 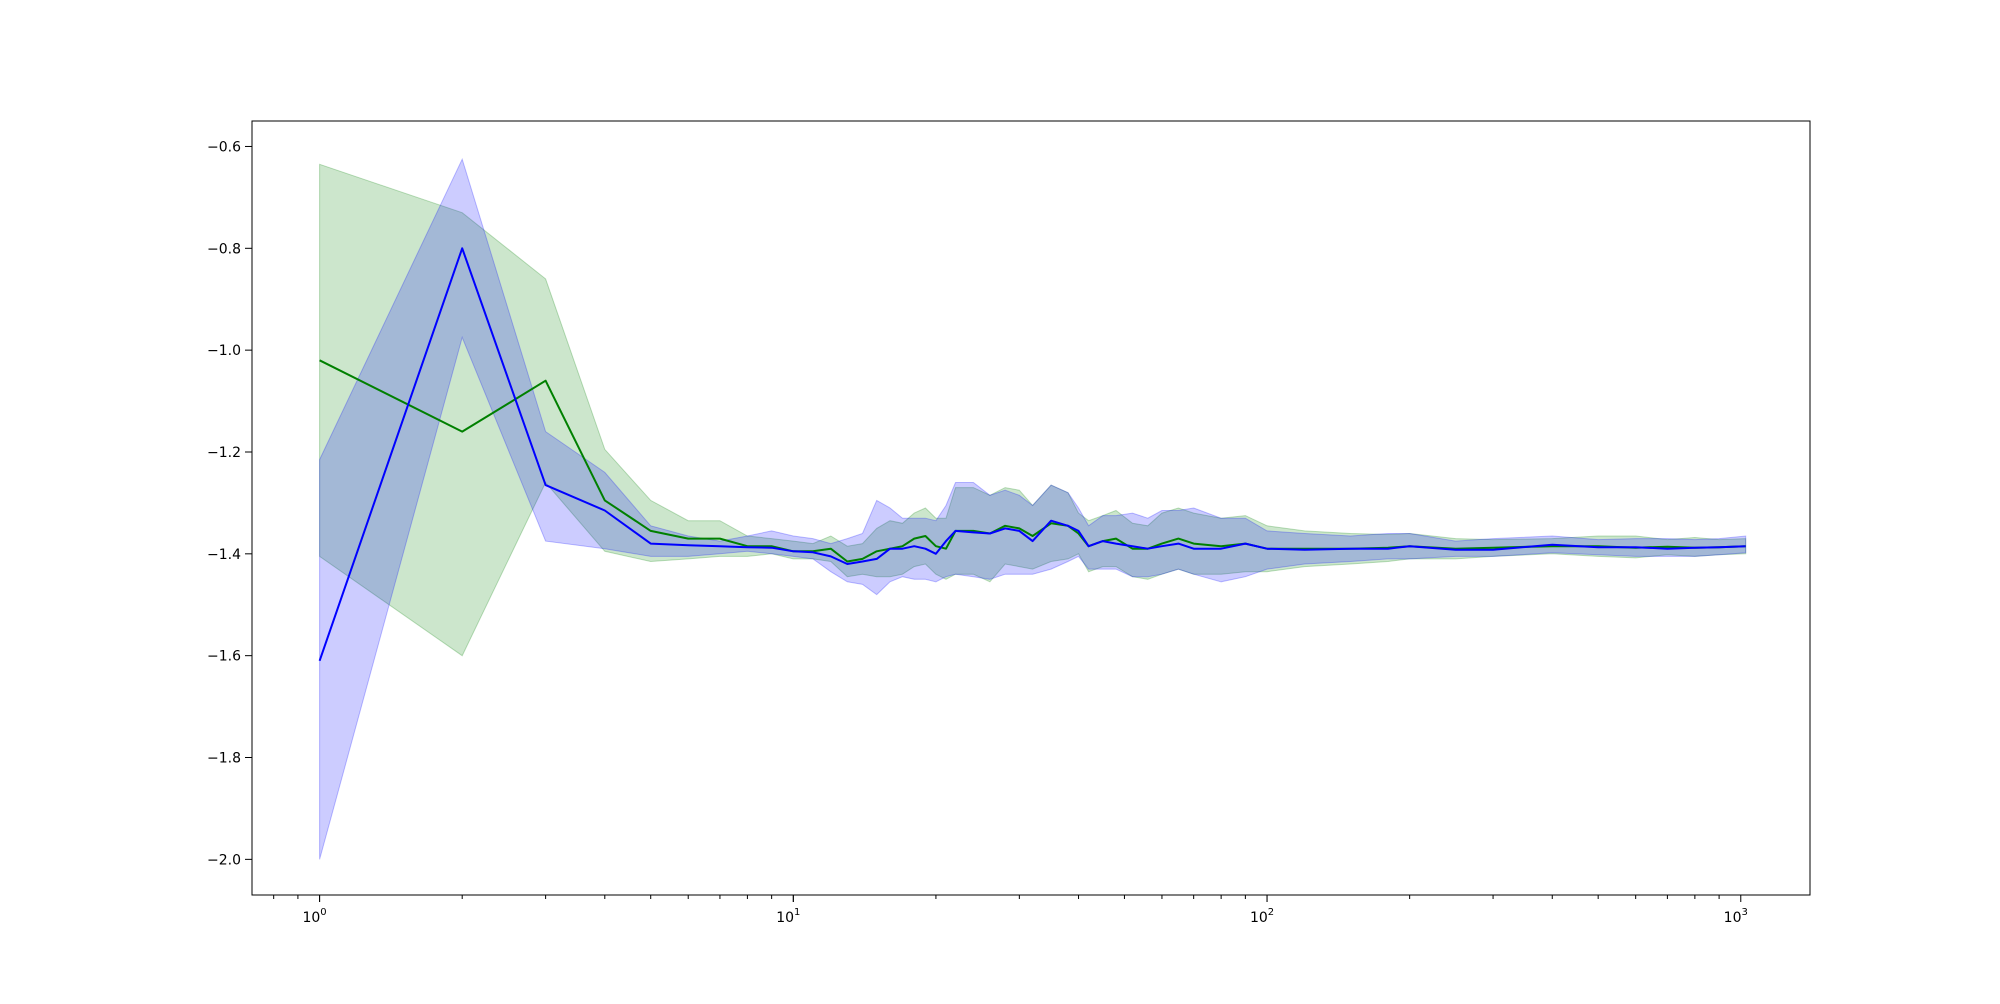 I want to click on y-tick-label: −0.8, so click(x=224, y=249).